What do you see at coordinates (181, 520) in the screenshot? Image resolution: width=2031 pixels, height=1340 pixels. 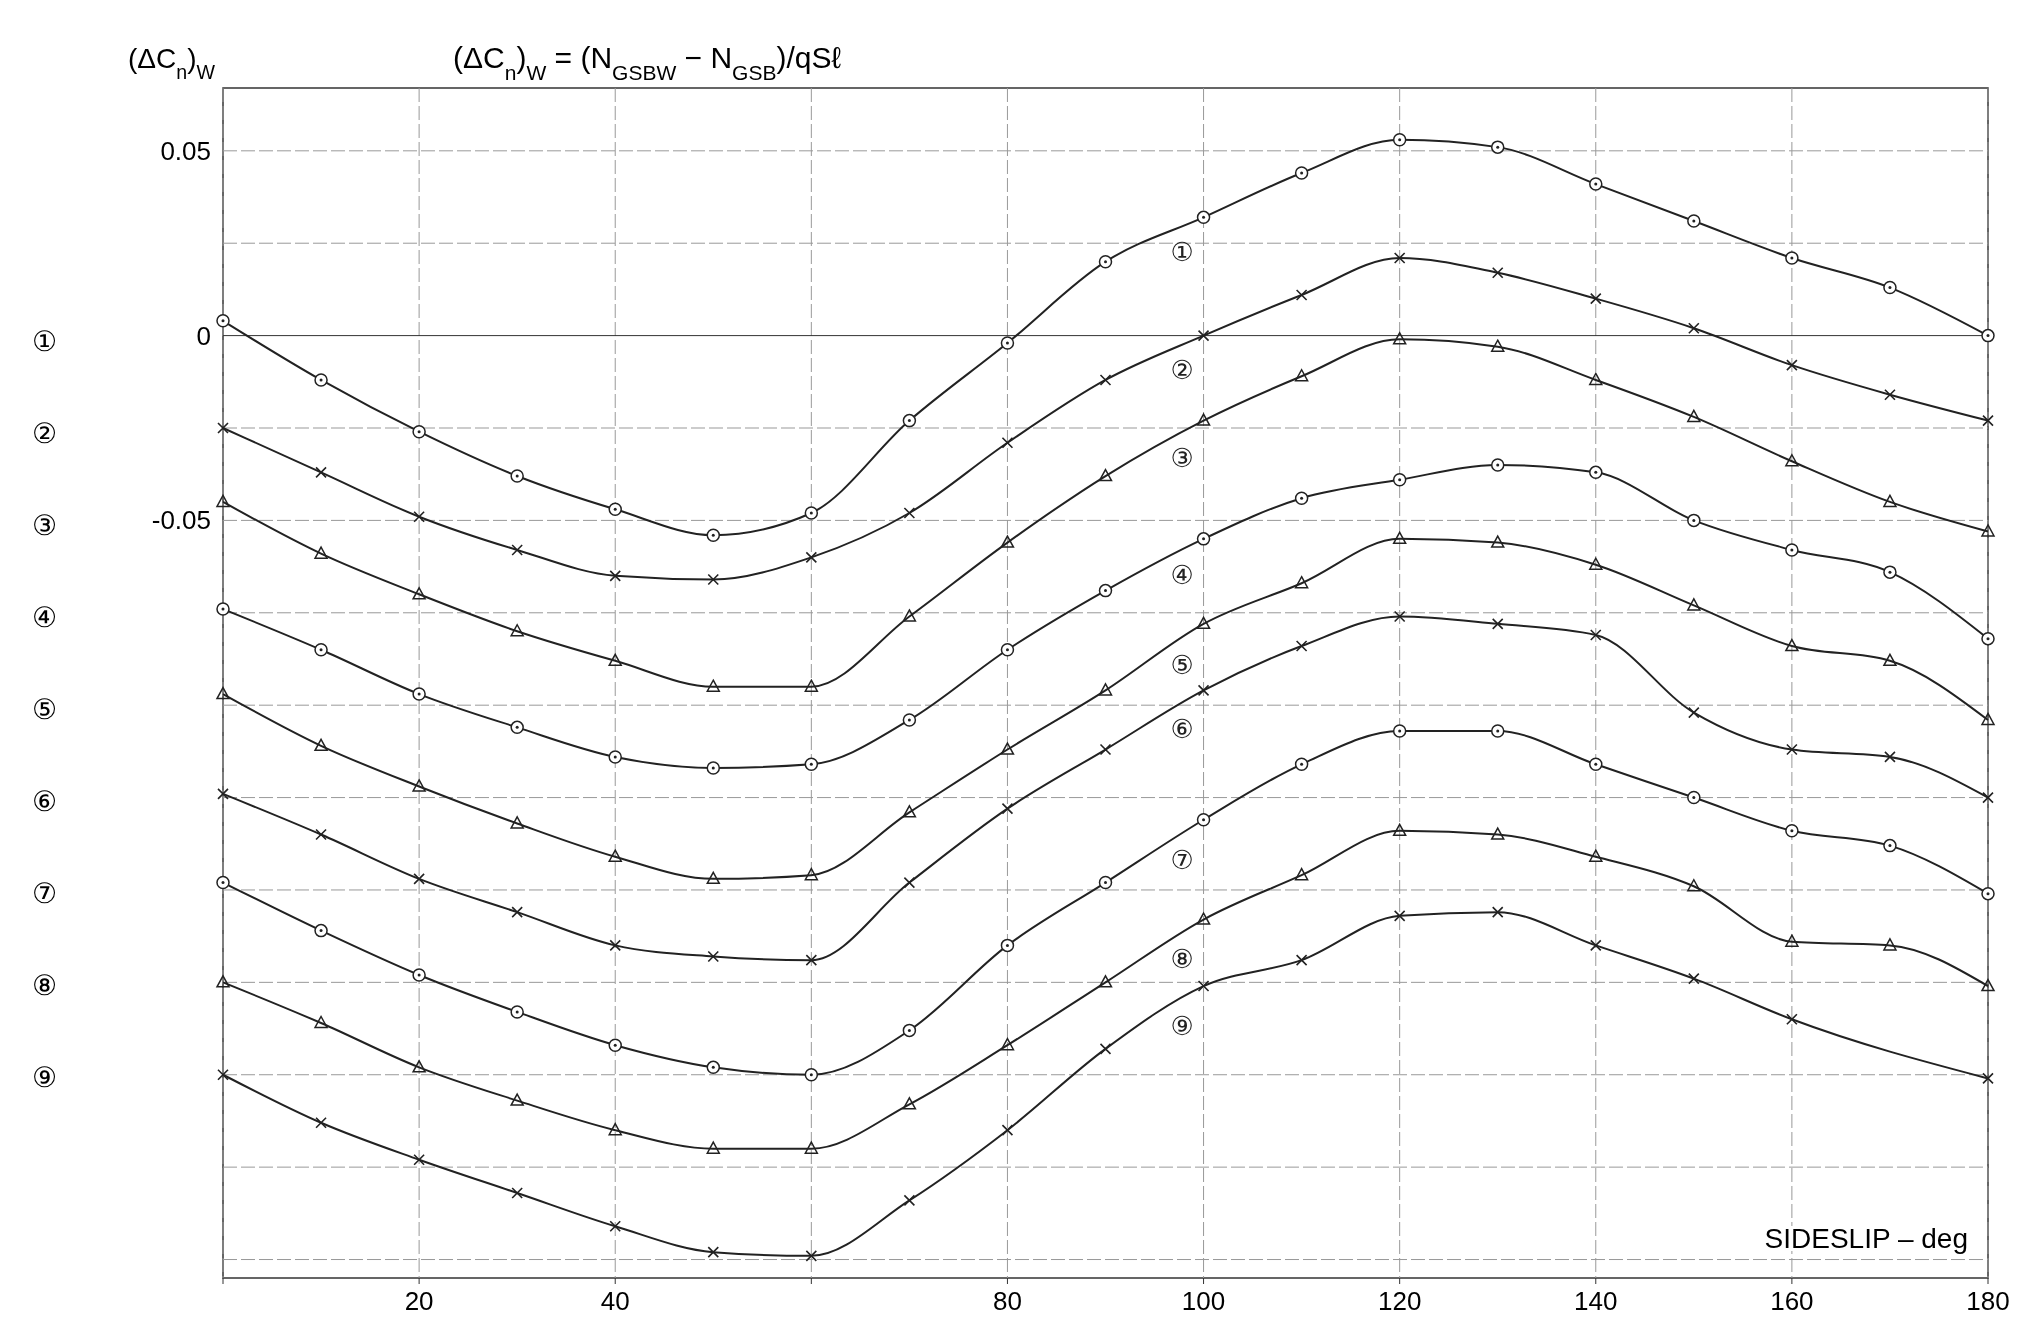 I see `y-tick-label: -0.05` at bounding box center [181, 520].